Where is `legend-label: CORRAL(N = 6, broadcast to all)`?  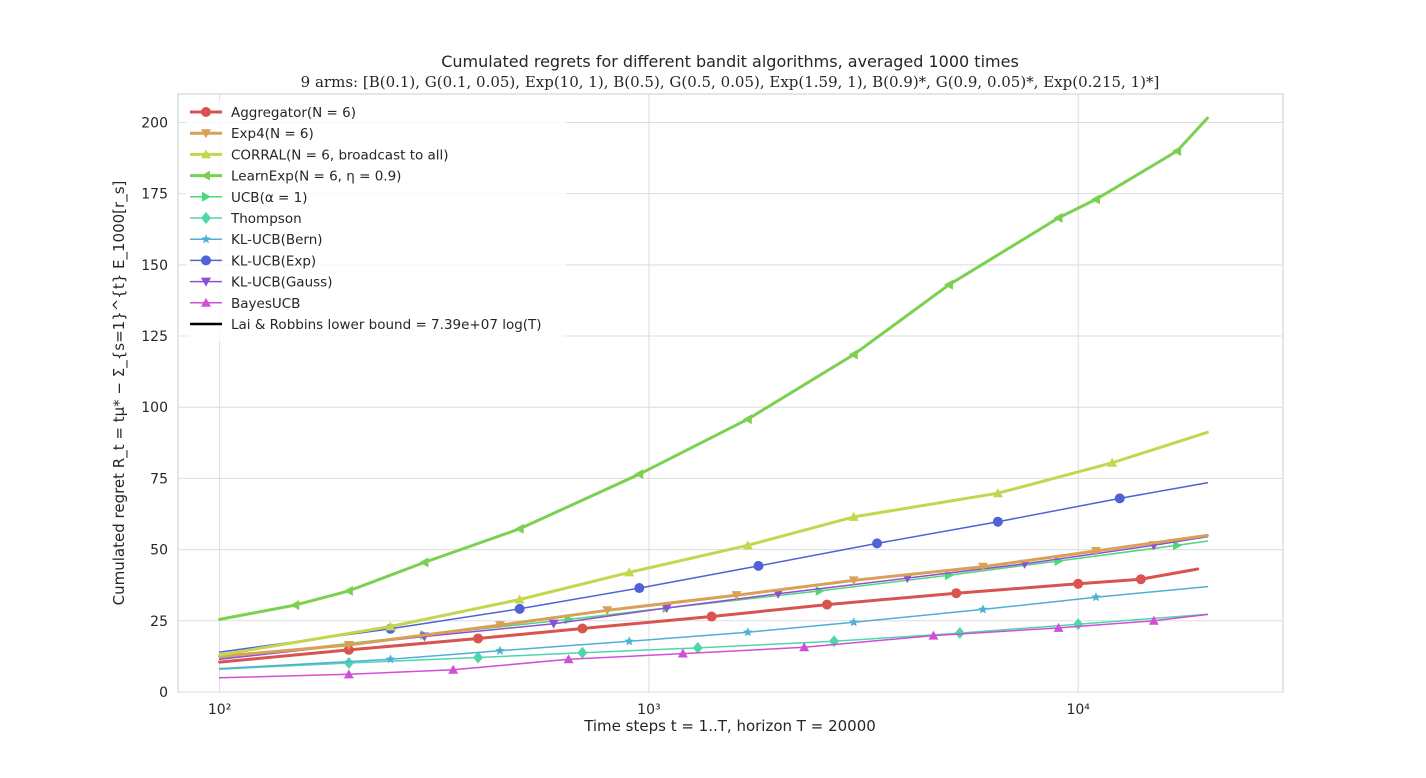
legend-label: CORRAL(N = 6, broadcast to all) is located at coordinates (340, 155).